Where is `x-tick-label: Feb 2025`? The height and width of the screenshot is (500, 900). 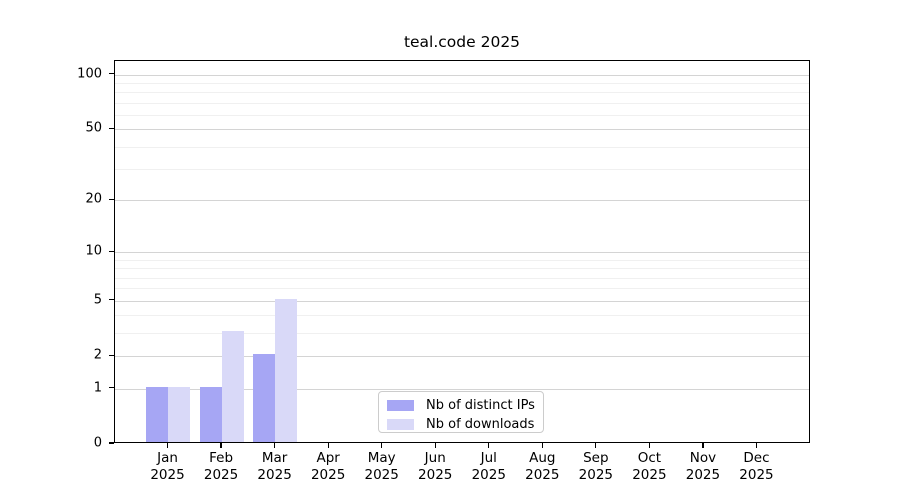 x-tick-label: Feb 2025 is located at coordinates (221, 467).